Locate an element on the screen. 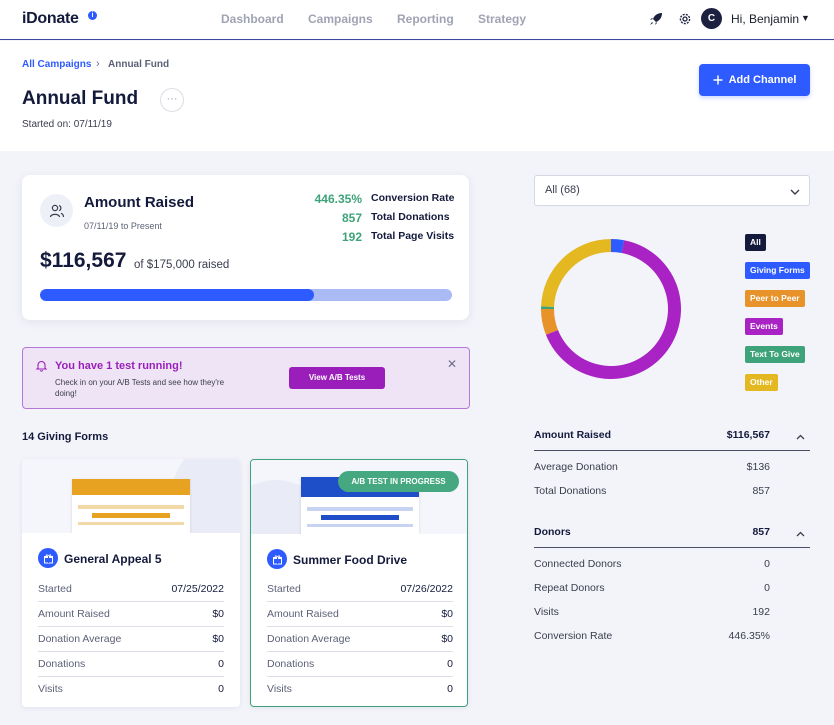  form-row-started: Started 07/25/2022 is located at coordinates (131, 589).